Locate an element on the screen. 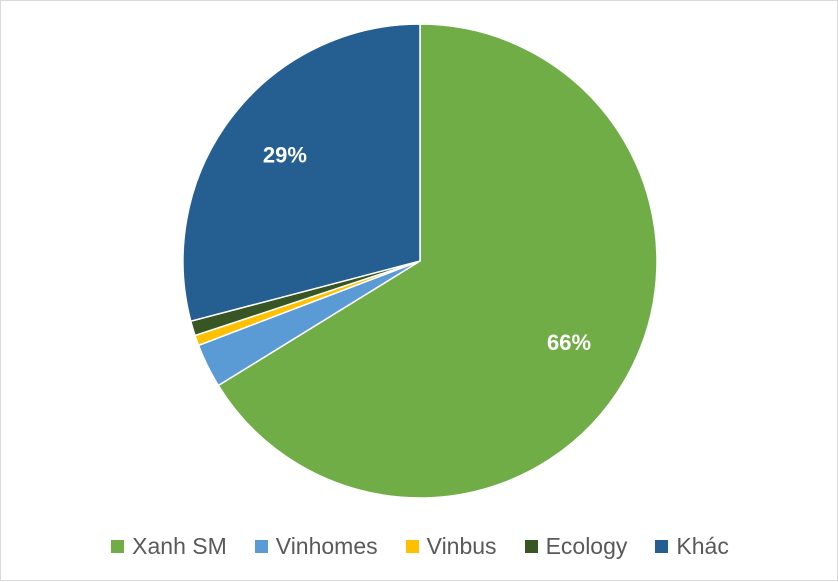  legend-item-khac: Khác is located at coordinates (692, 546).